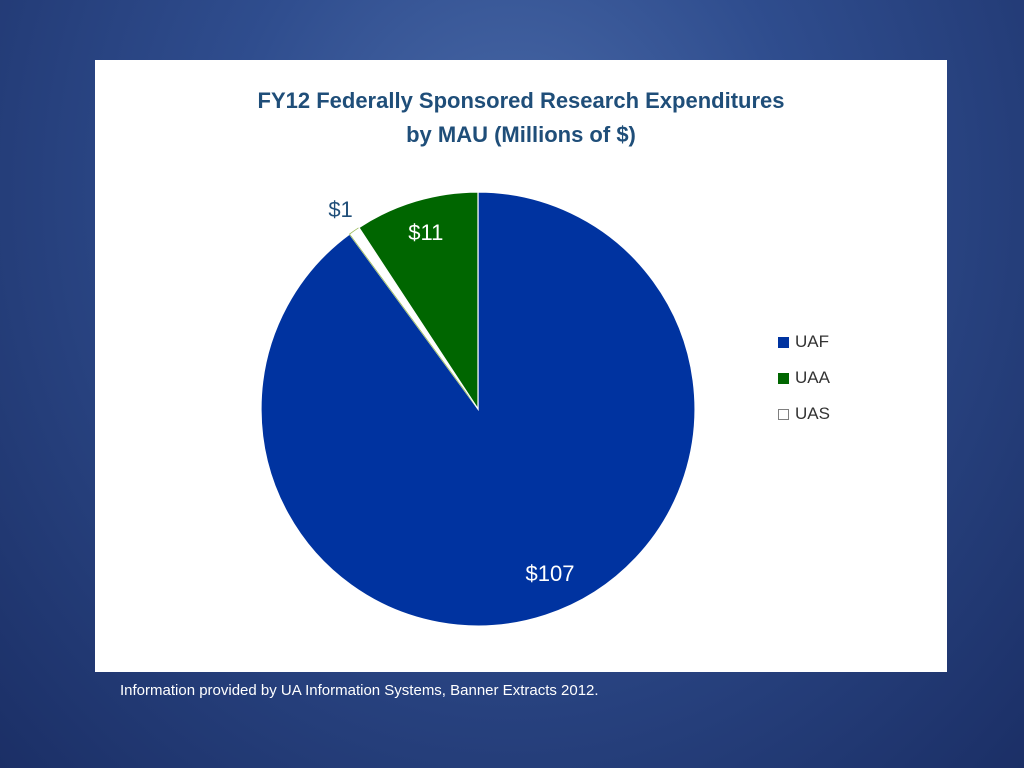 This screenshot has height=768, width=1024. Describe the element at coordinates (783, 378) in the screenshot. I see `legend-swatch-uaa` at that location.